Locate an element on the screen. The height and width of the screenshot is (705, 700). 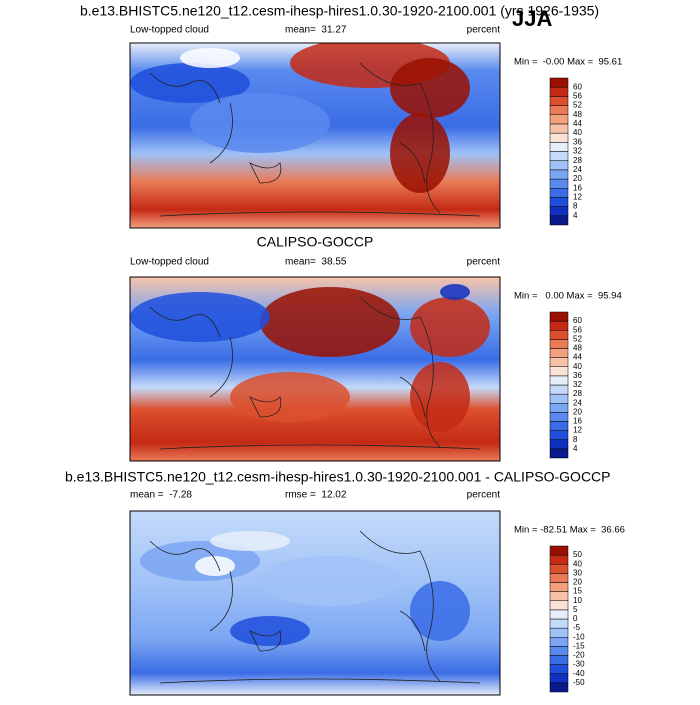
season-label: JJA is located at coordinates (532, 18).